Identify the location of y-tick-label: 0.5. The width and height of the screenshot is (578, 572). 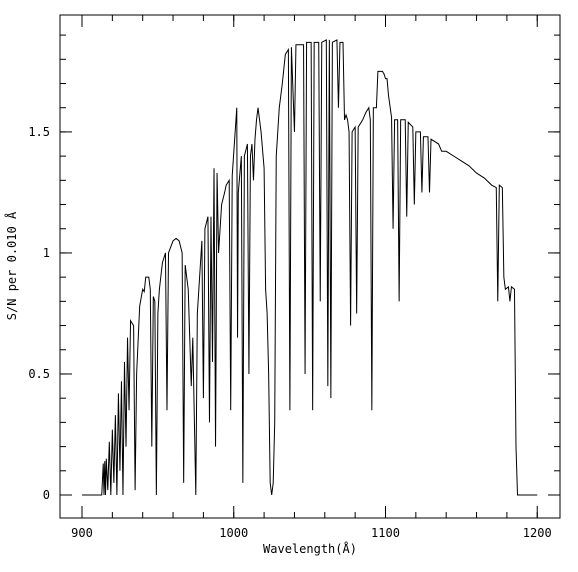
(39, 374).